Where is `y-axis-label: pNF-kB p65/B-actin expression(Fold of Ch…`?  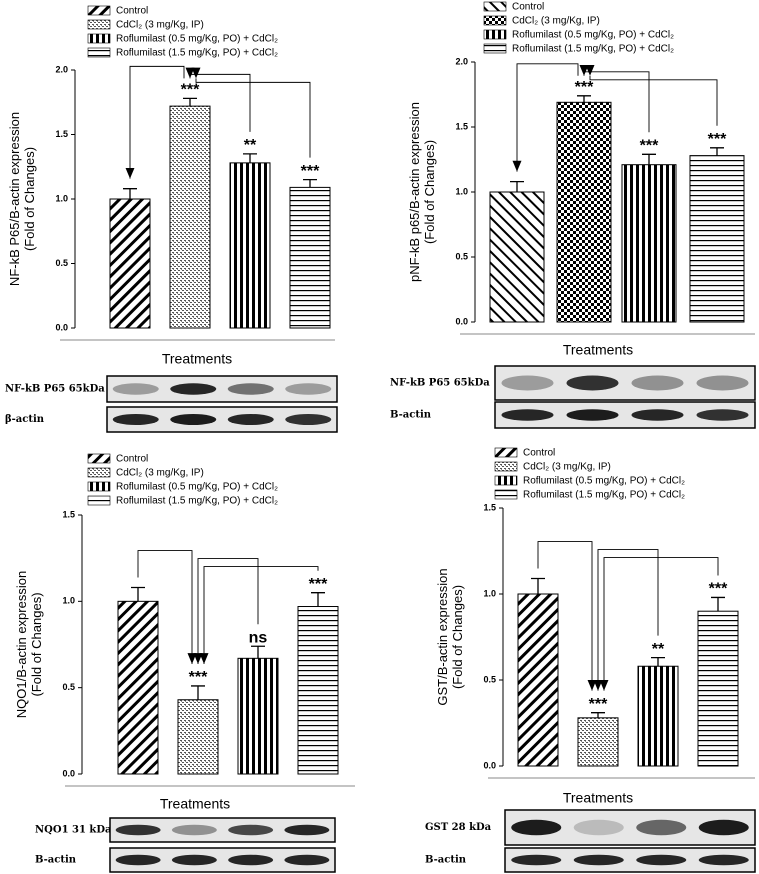
y-axis-label: pNF-kB p65/B-actin expression(Fold of Ch… is located at coordinates (422, 192).